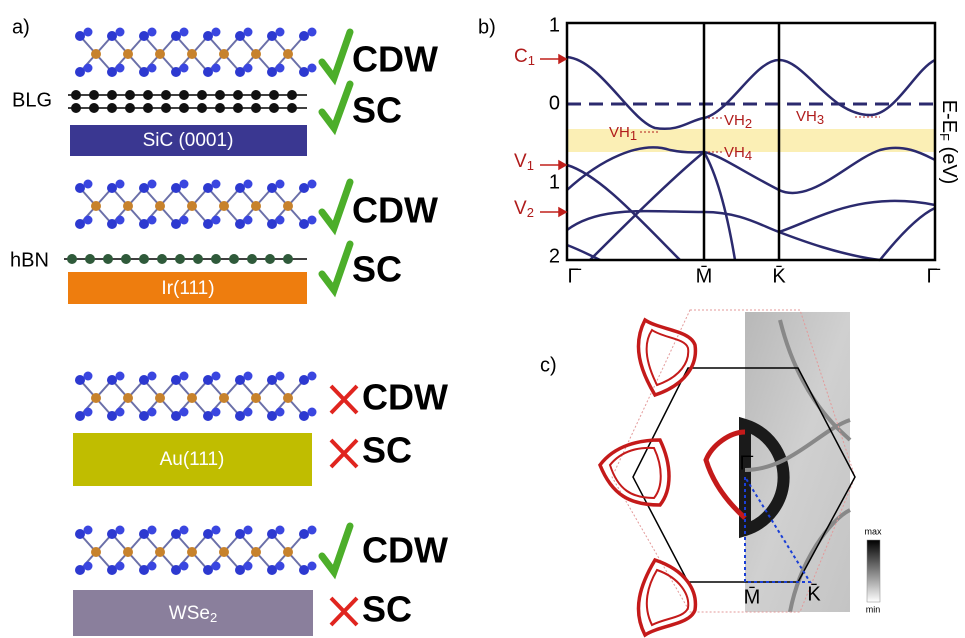 Image resolution: width=965 pixels, height=638 pixels. Describe the element at coordinates (814, 593) in the screenshot. I see `point-label: K̄` at that location.